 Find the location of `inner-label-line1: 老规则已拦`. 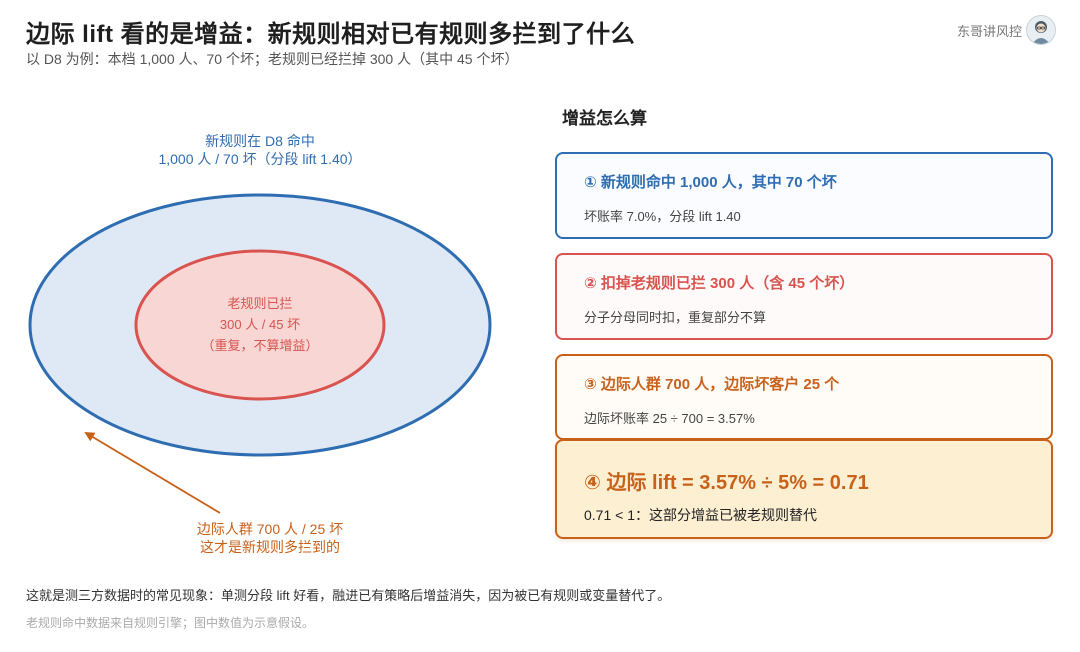

inner-label-line1: 老规则已拦 is located at coordinates (260, 303).